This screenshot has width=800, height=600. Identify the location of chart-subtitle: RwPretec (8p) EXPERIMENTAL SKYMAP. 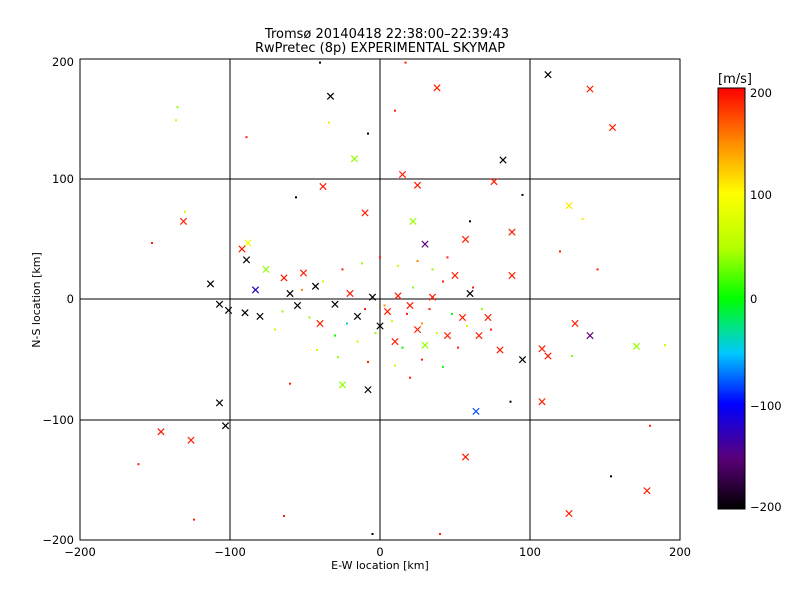
(380, 48).